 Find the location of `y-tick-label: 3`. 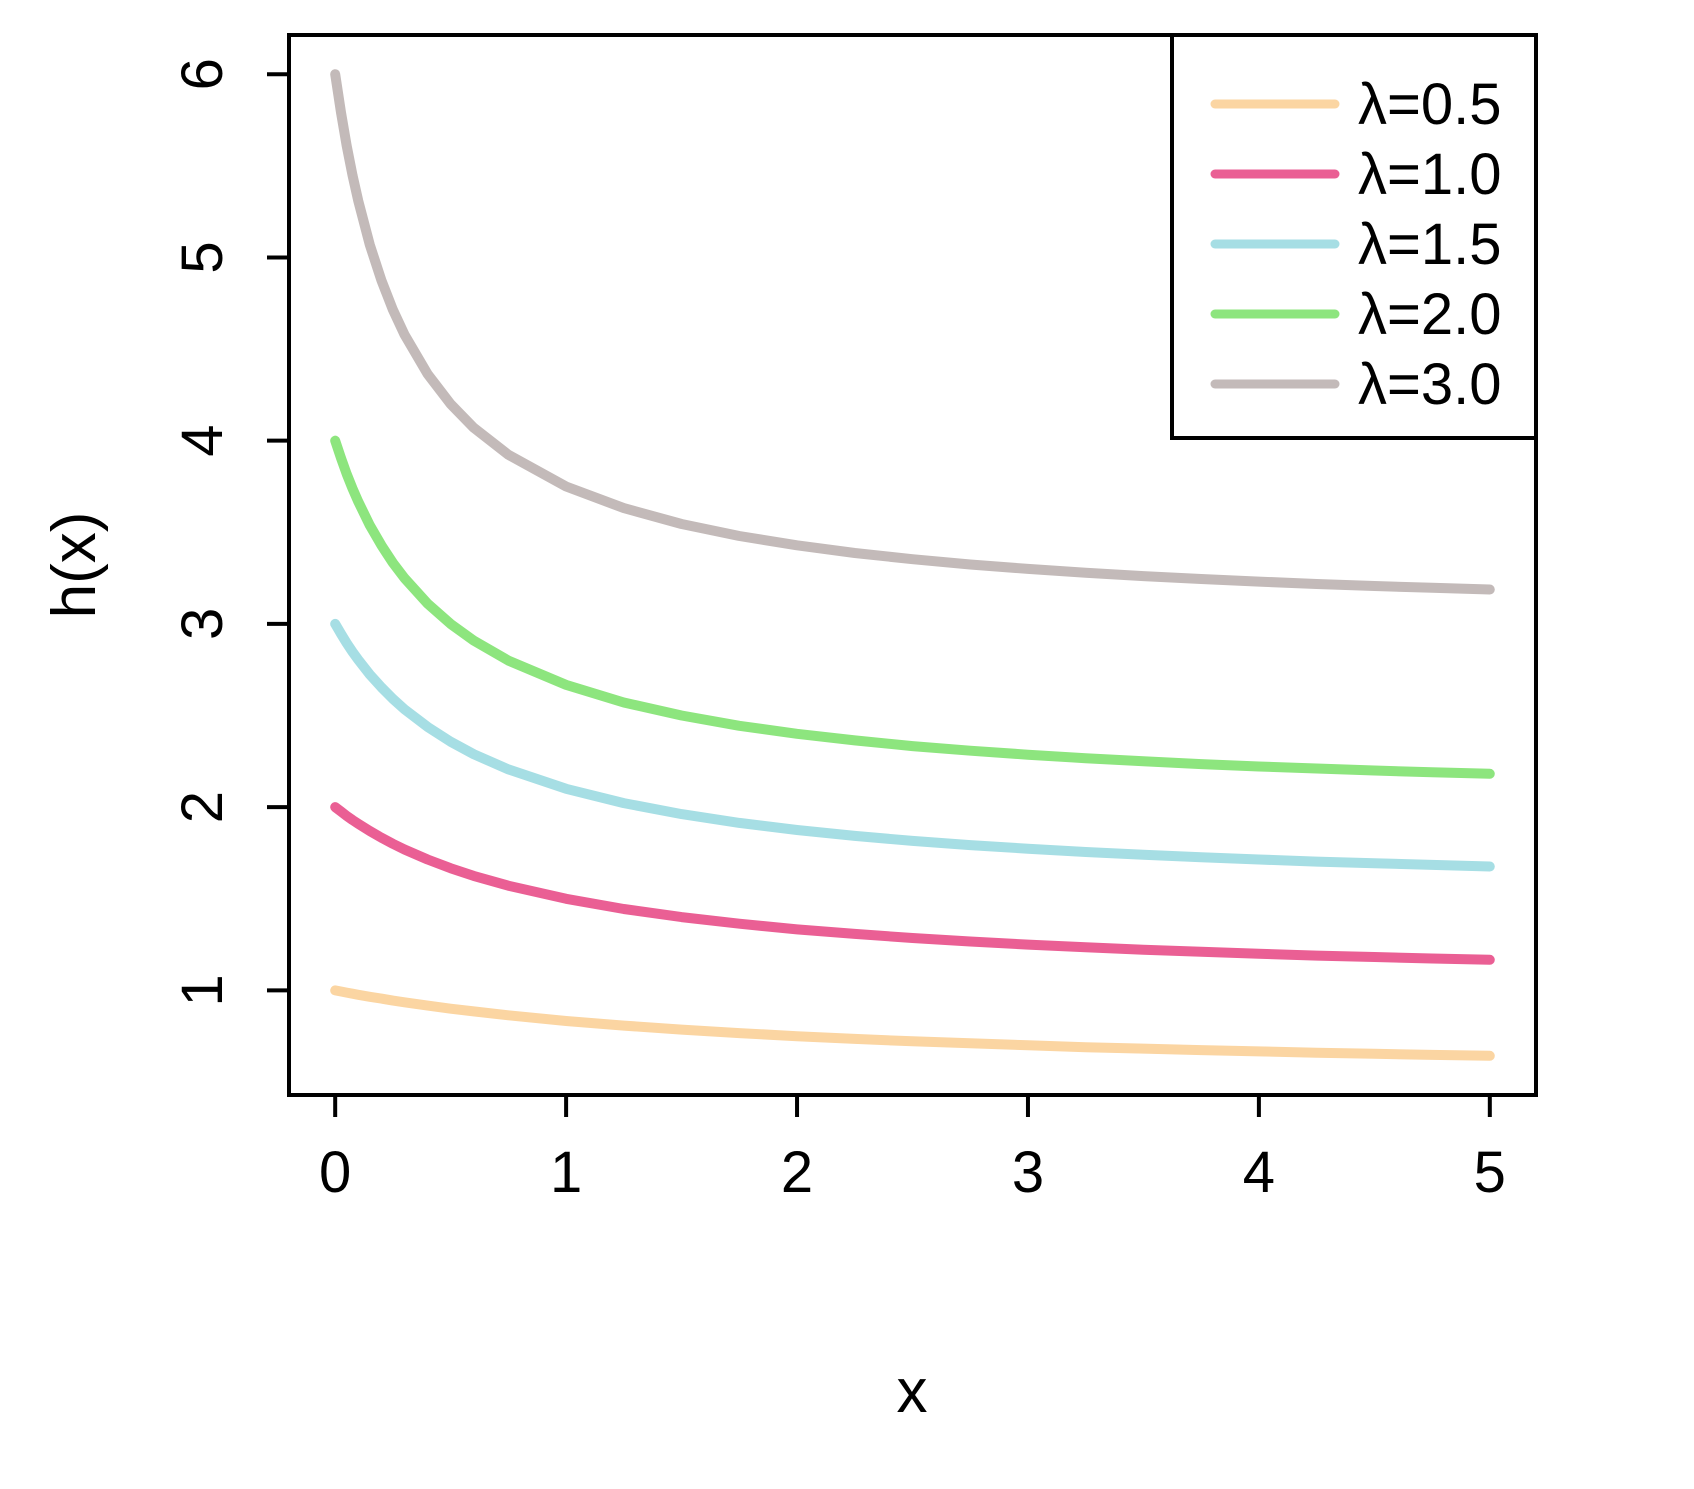

y-tick-label: 3 is located at coordinates (202, 624).